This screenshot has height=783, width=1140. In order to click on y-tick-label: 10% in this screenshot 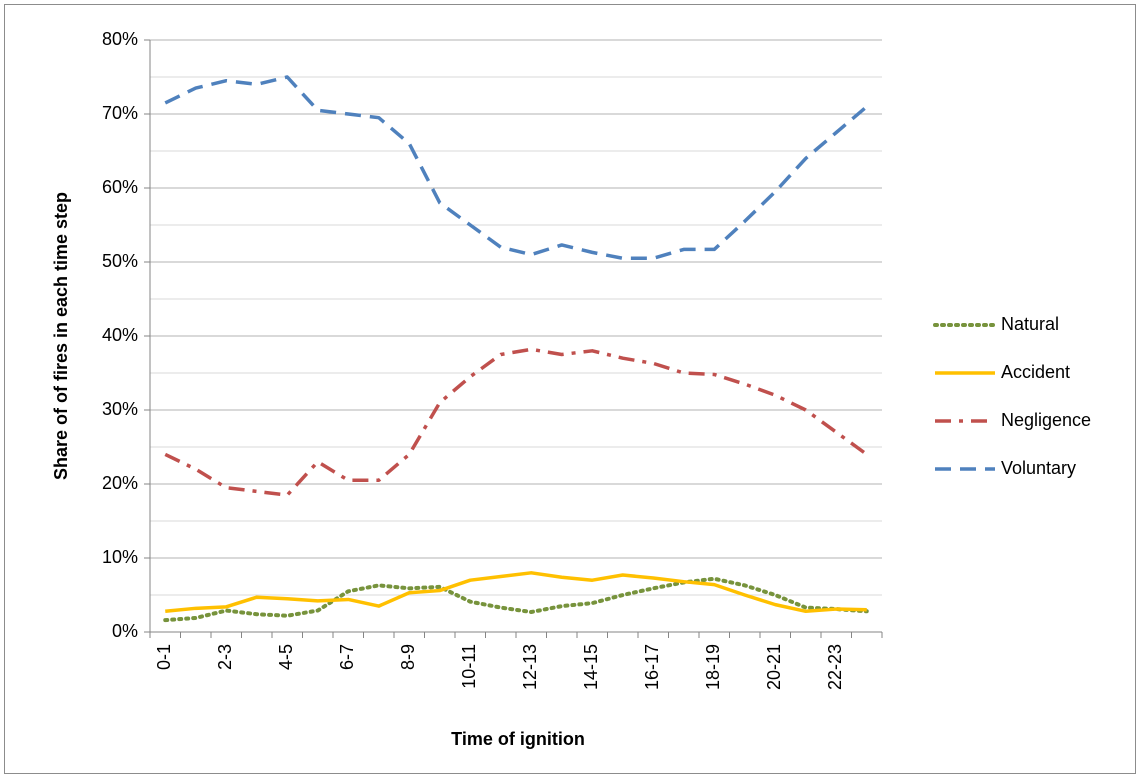, I will do `click(120, 557)`.